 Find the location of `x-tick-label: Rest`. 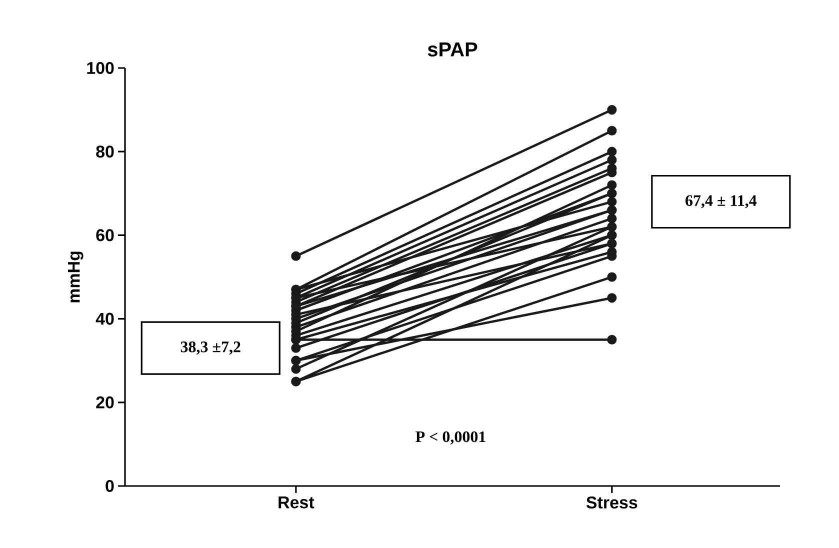

x-tick-label: Rest is located at coordinates (296, 502).